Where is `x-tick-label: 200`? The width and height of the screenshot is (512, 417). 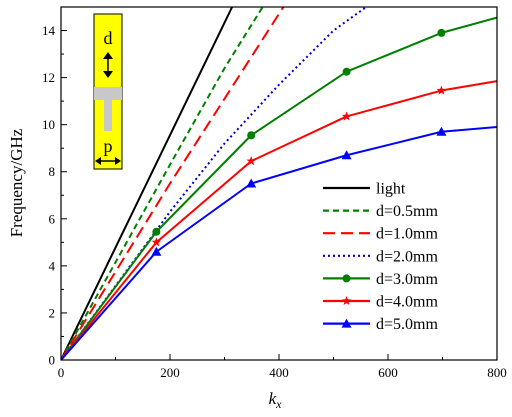
x-tick-label: 200 is located at coordinates (170, 372).